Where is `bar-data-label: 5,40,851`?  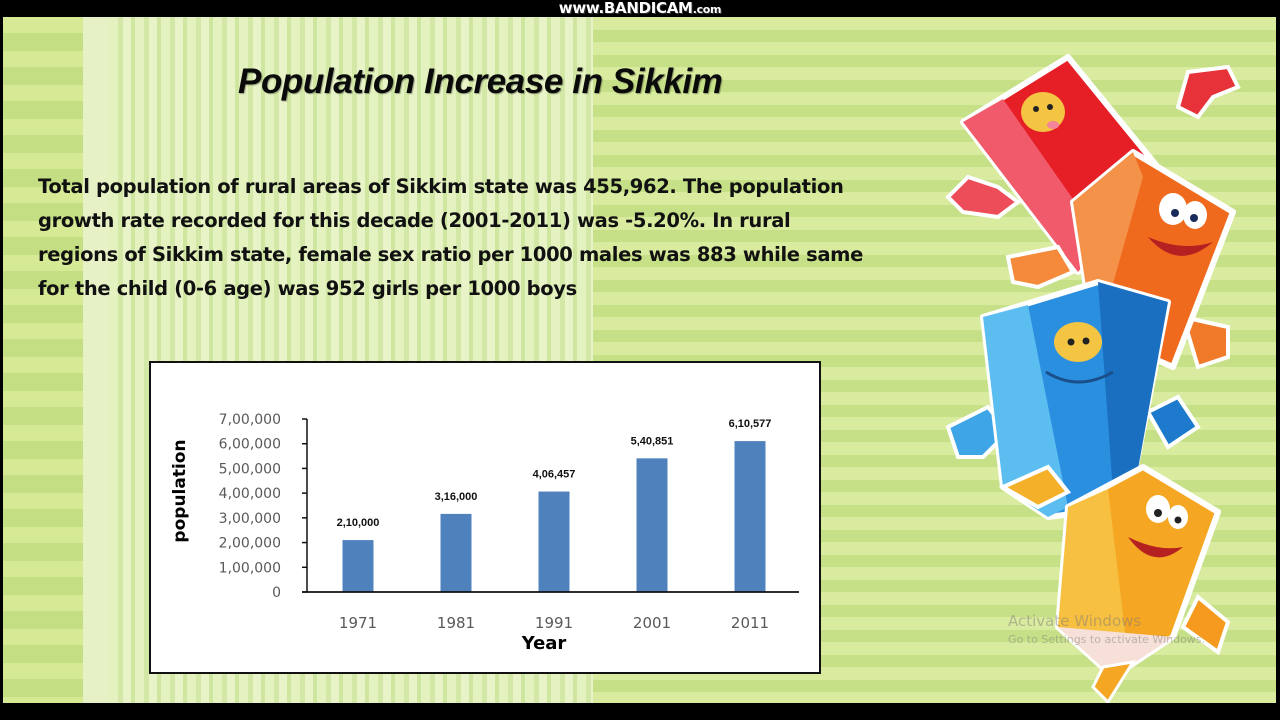
bar-data-label: 5,40,851 is located at coordinates (652, 441).